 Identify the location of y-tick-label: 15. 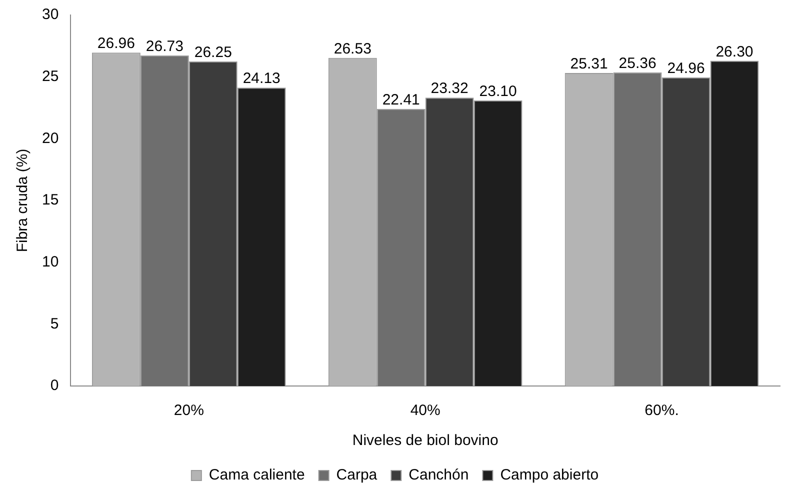
(50, 200).